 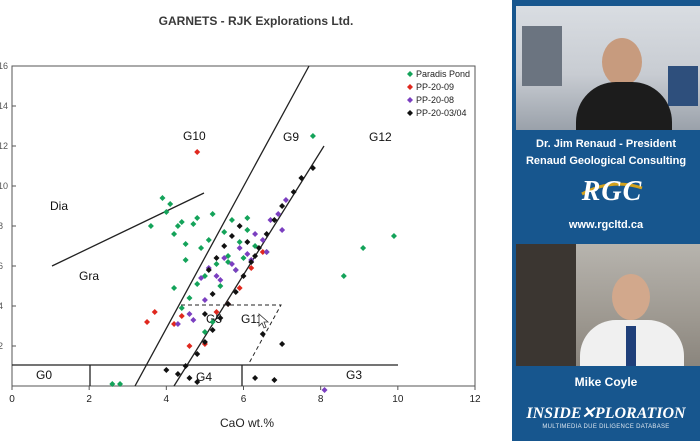 What do you see at coordinates (542, 56) in the screenshot?
I see `background-equipment` at bounding box center [542, 56].